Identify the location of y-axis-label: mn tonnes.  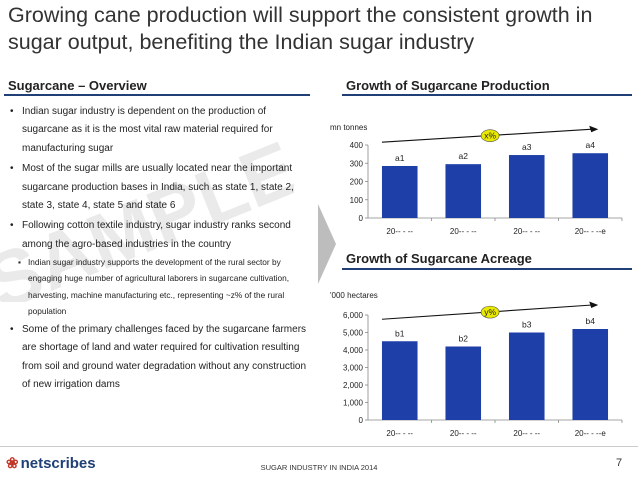
(348, 127).